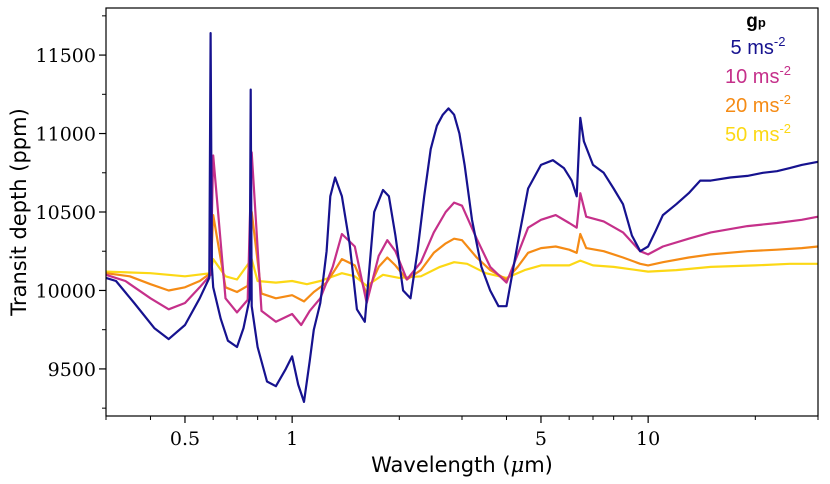  What do you see at coordinates (292, 439) in the screenshot?
I see `x-tick-label: 1` at bounding box center [292, 439].